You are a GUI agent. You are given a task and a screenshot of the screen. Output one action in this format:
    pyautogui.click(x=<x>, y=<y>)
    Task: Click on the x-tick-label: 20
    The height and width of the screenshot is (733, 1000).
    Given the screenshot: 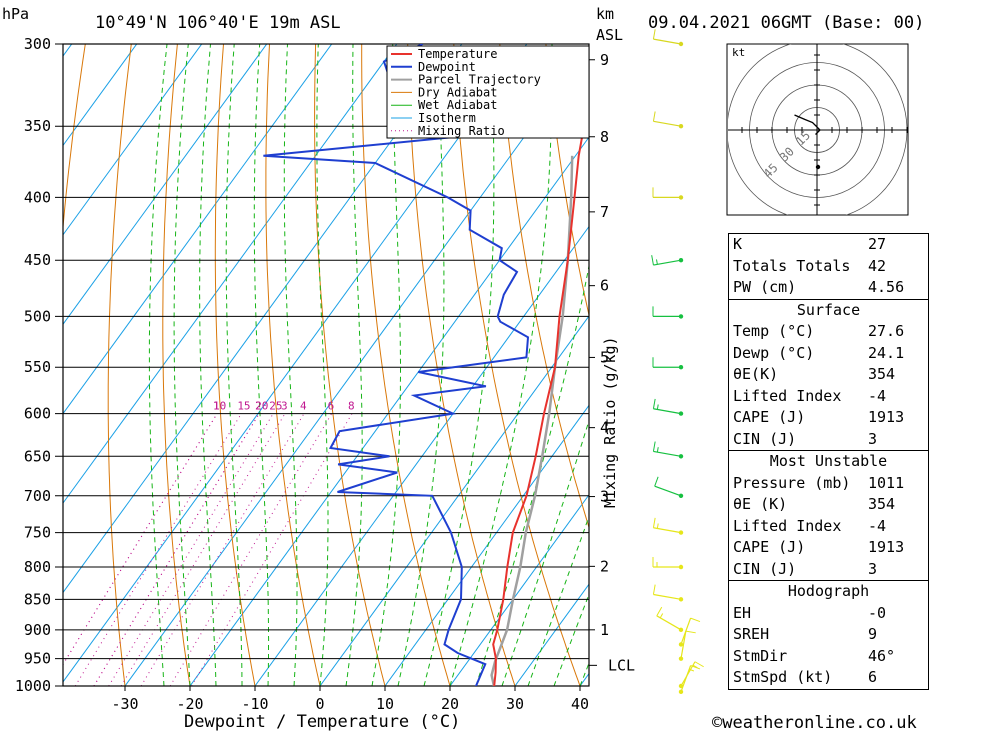 What is the action you would take?
    pyautogui.click(x=450, y=704)
    